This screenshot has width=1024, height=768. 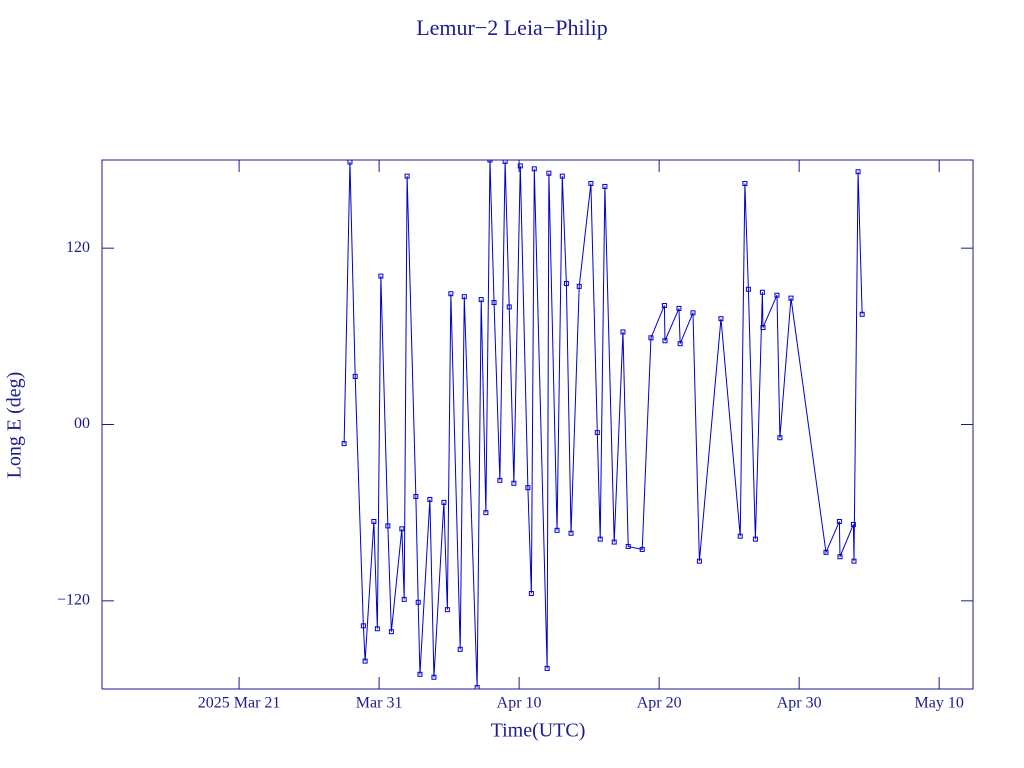 I want to click on y-axis-label: Long E (deg), so click(x=15, y=425).